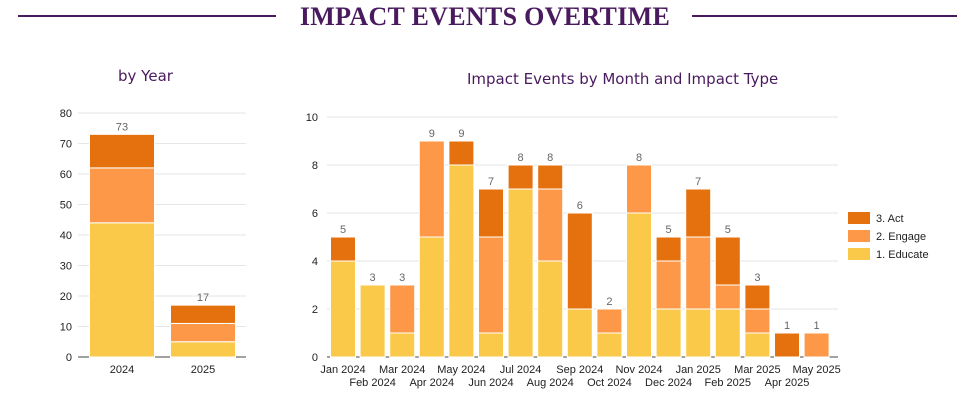 The height and width of the screenshot is (407, 980). Describe the element at coordinates (203, 298) in the screenshot. I see `bar-total-label: 17` at that location.